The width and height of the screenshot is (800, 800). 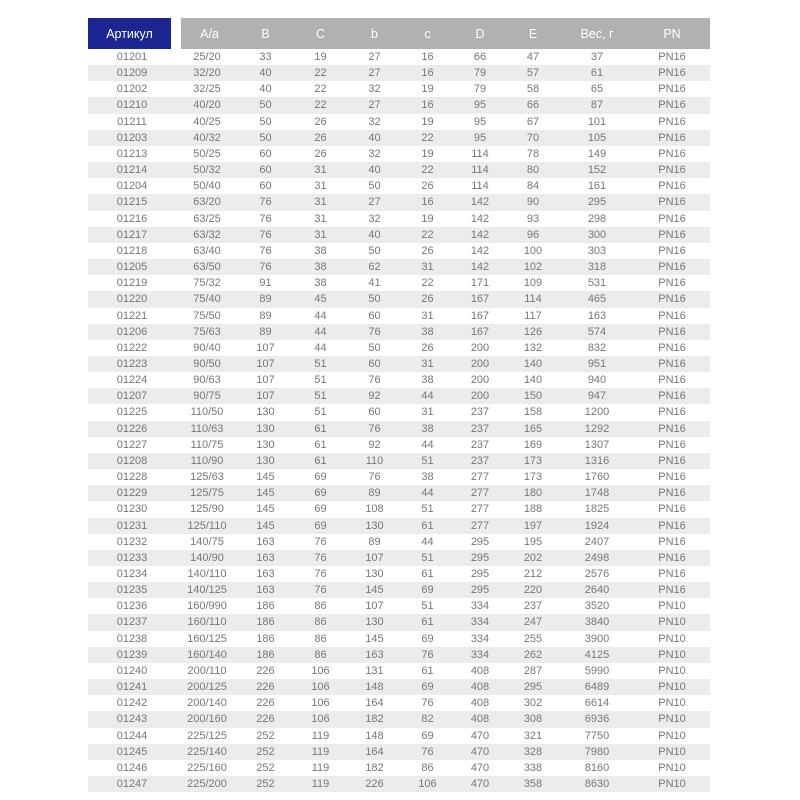 What do you see at coordinates (427, 654) in the screenshot?
I see `cell-c: 76` at bounding box center [427, 654].